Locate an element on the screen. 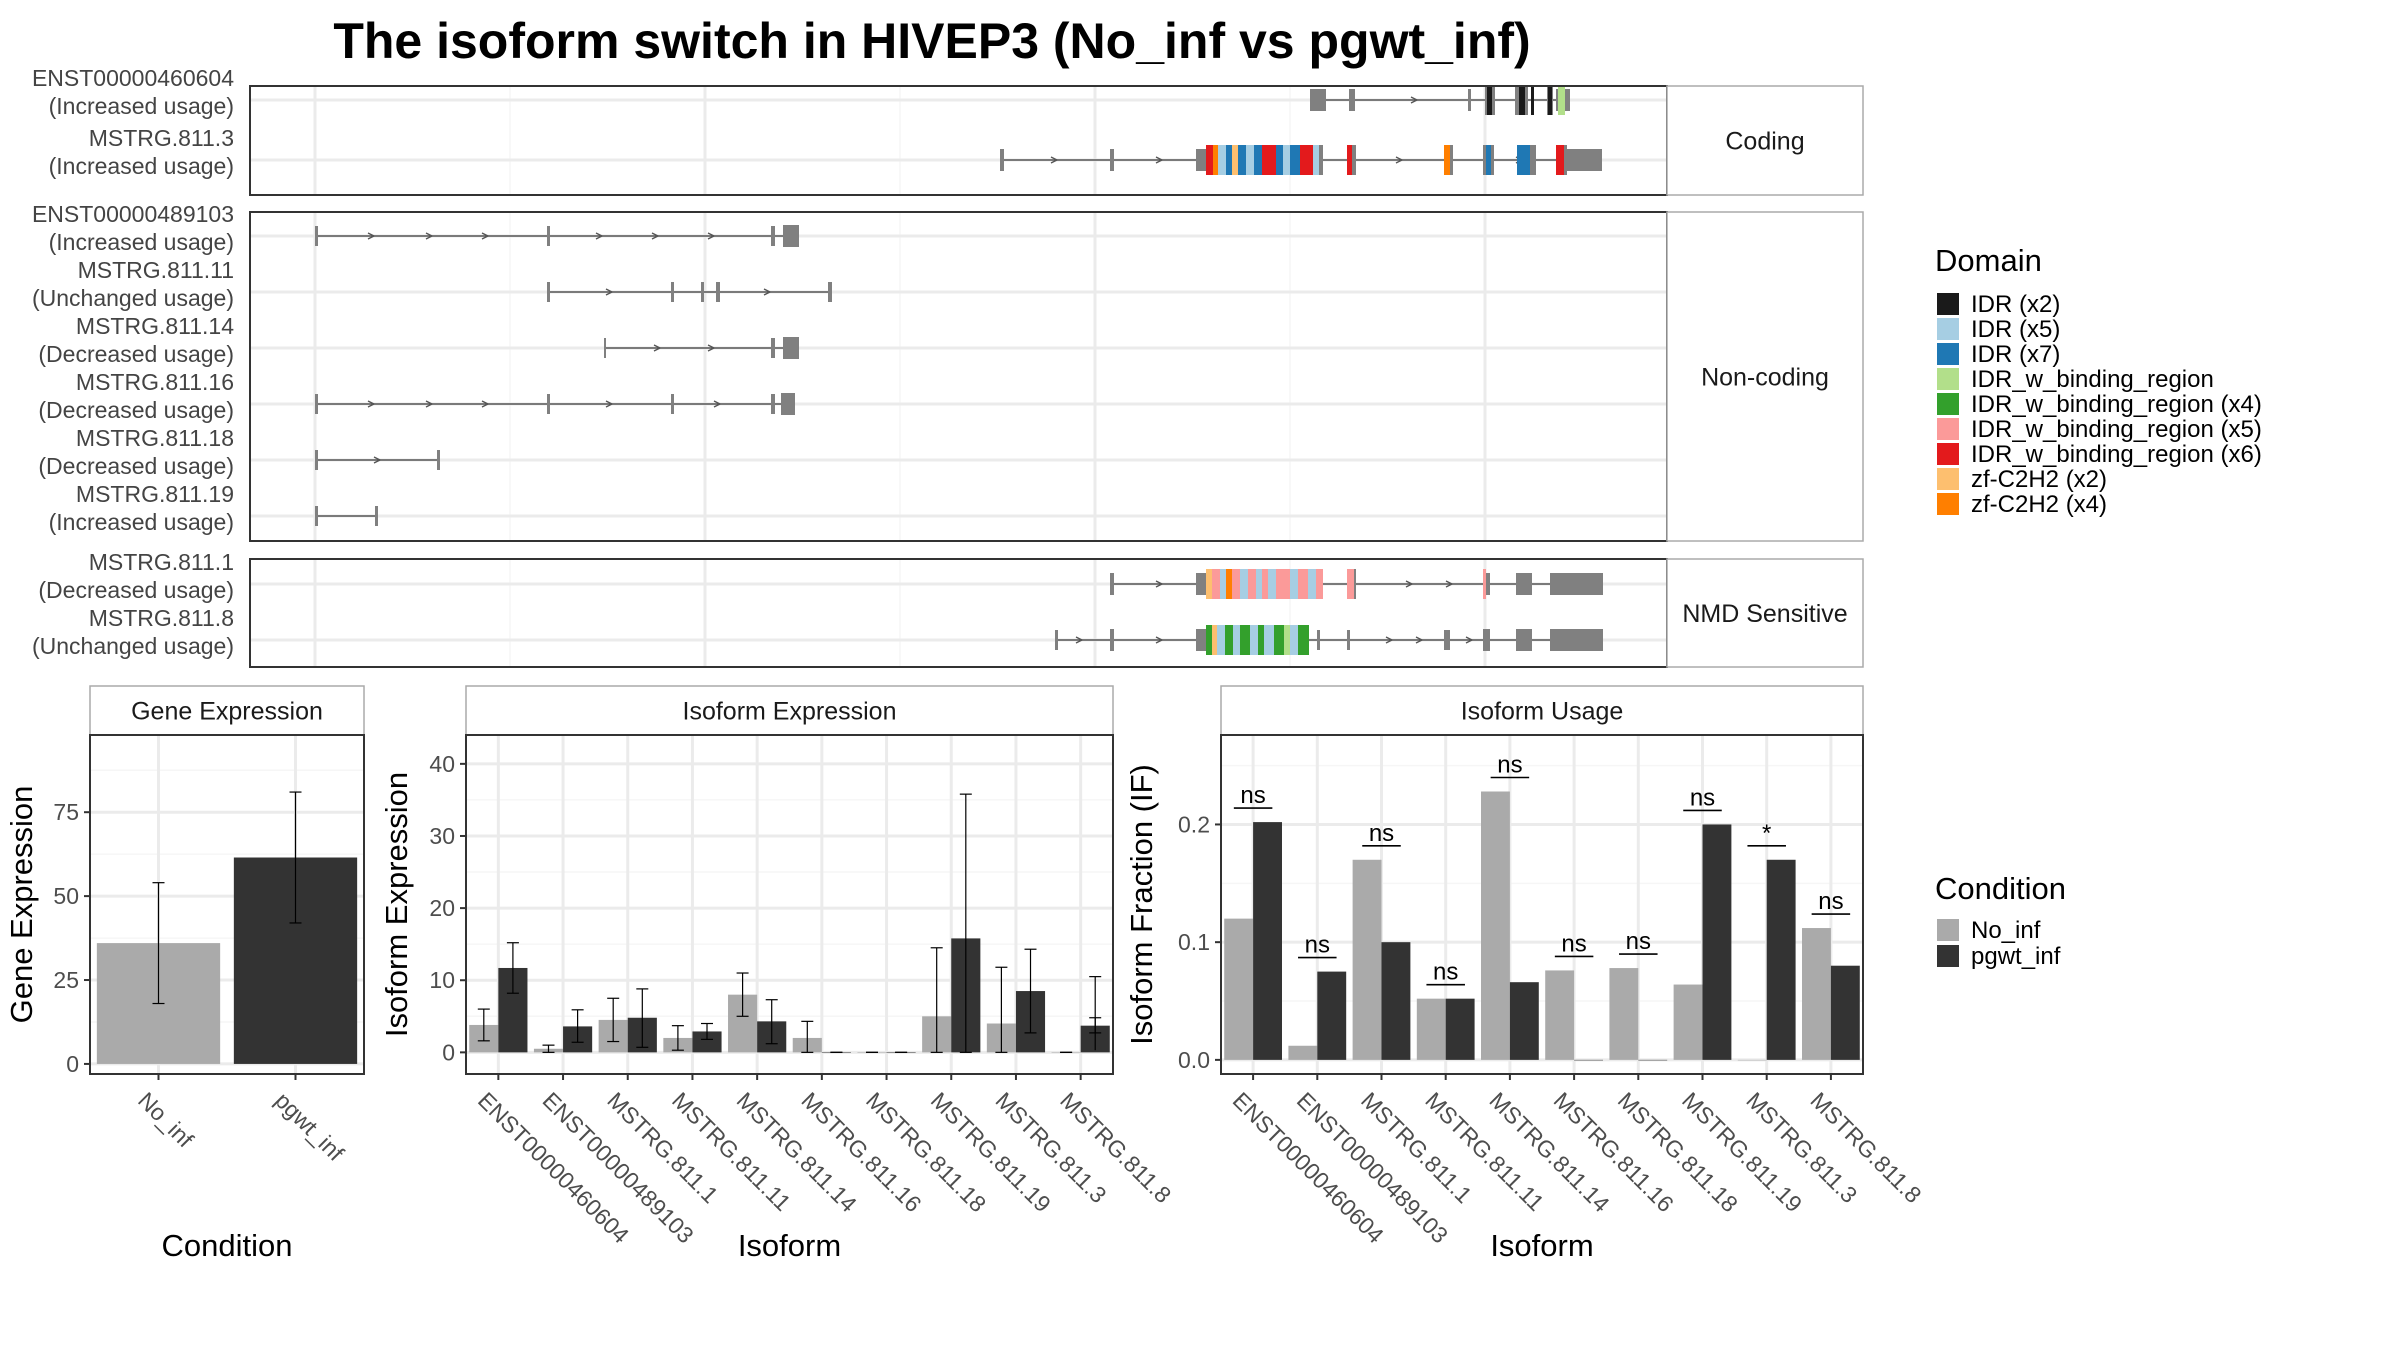  transcript-name: ENST00000460604 is located at coordinates (133, 78).